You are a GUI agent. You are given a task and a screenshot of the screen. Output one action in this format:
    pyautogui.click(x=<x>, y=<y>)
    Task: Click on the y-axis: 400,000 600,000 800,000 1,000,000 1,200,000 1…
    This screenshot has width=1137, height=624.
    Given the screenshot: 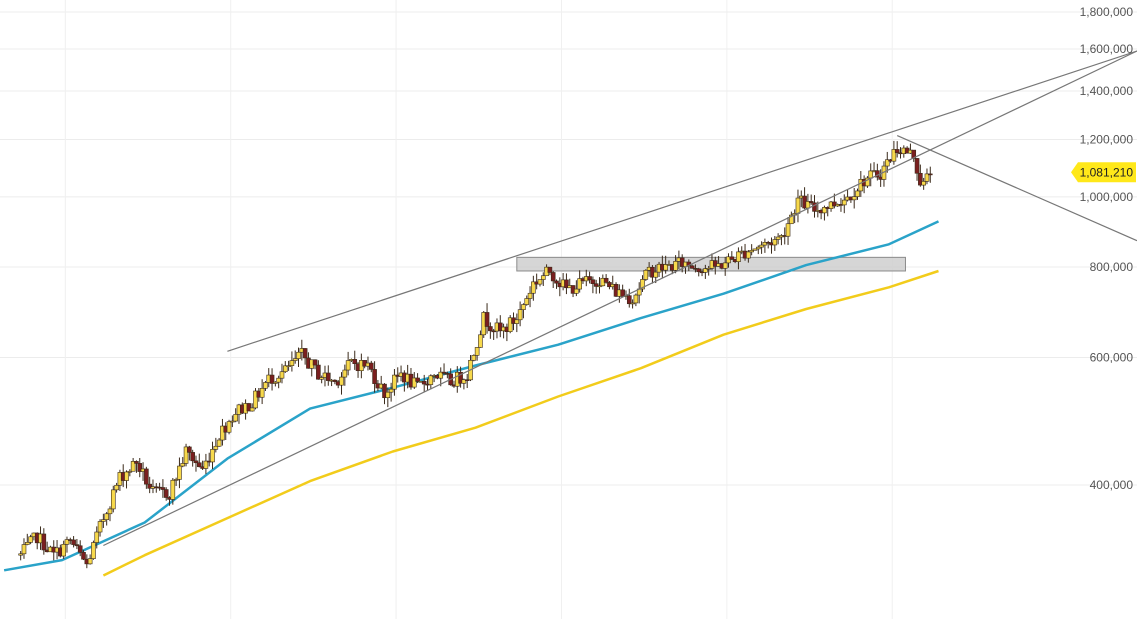 What is the action you would take?
    pyautogui.click(x=1107, y=248)
    